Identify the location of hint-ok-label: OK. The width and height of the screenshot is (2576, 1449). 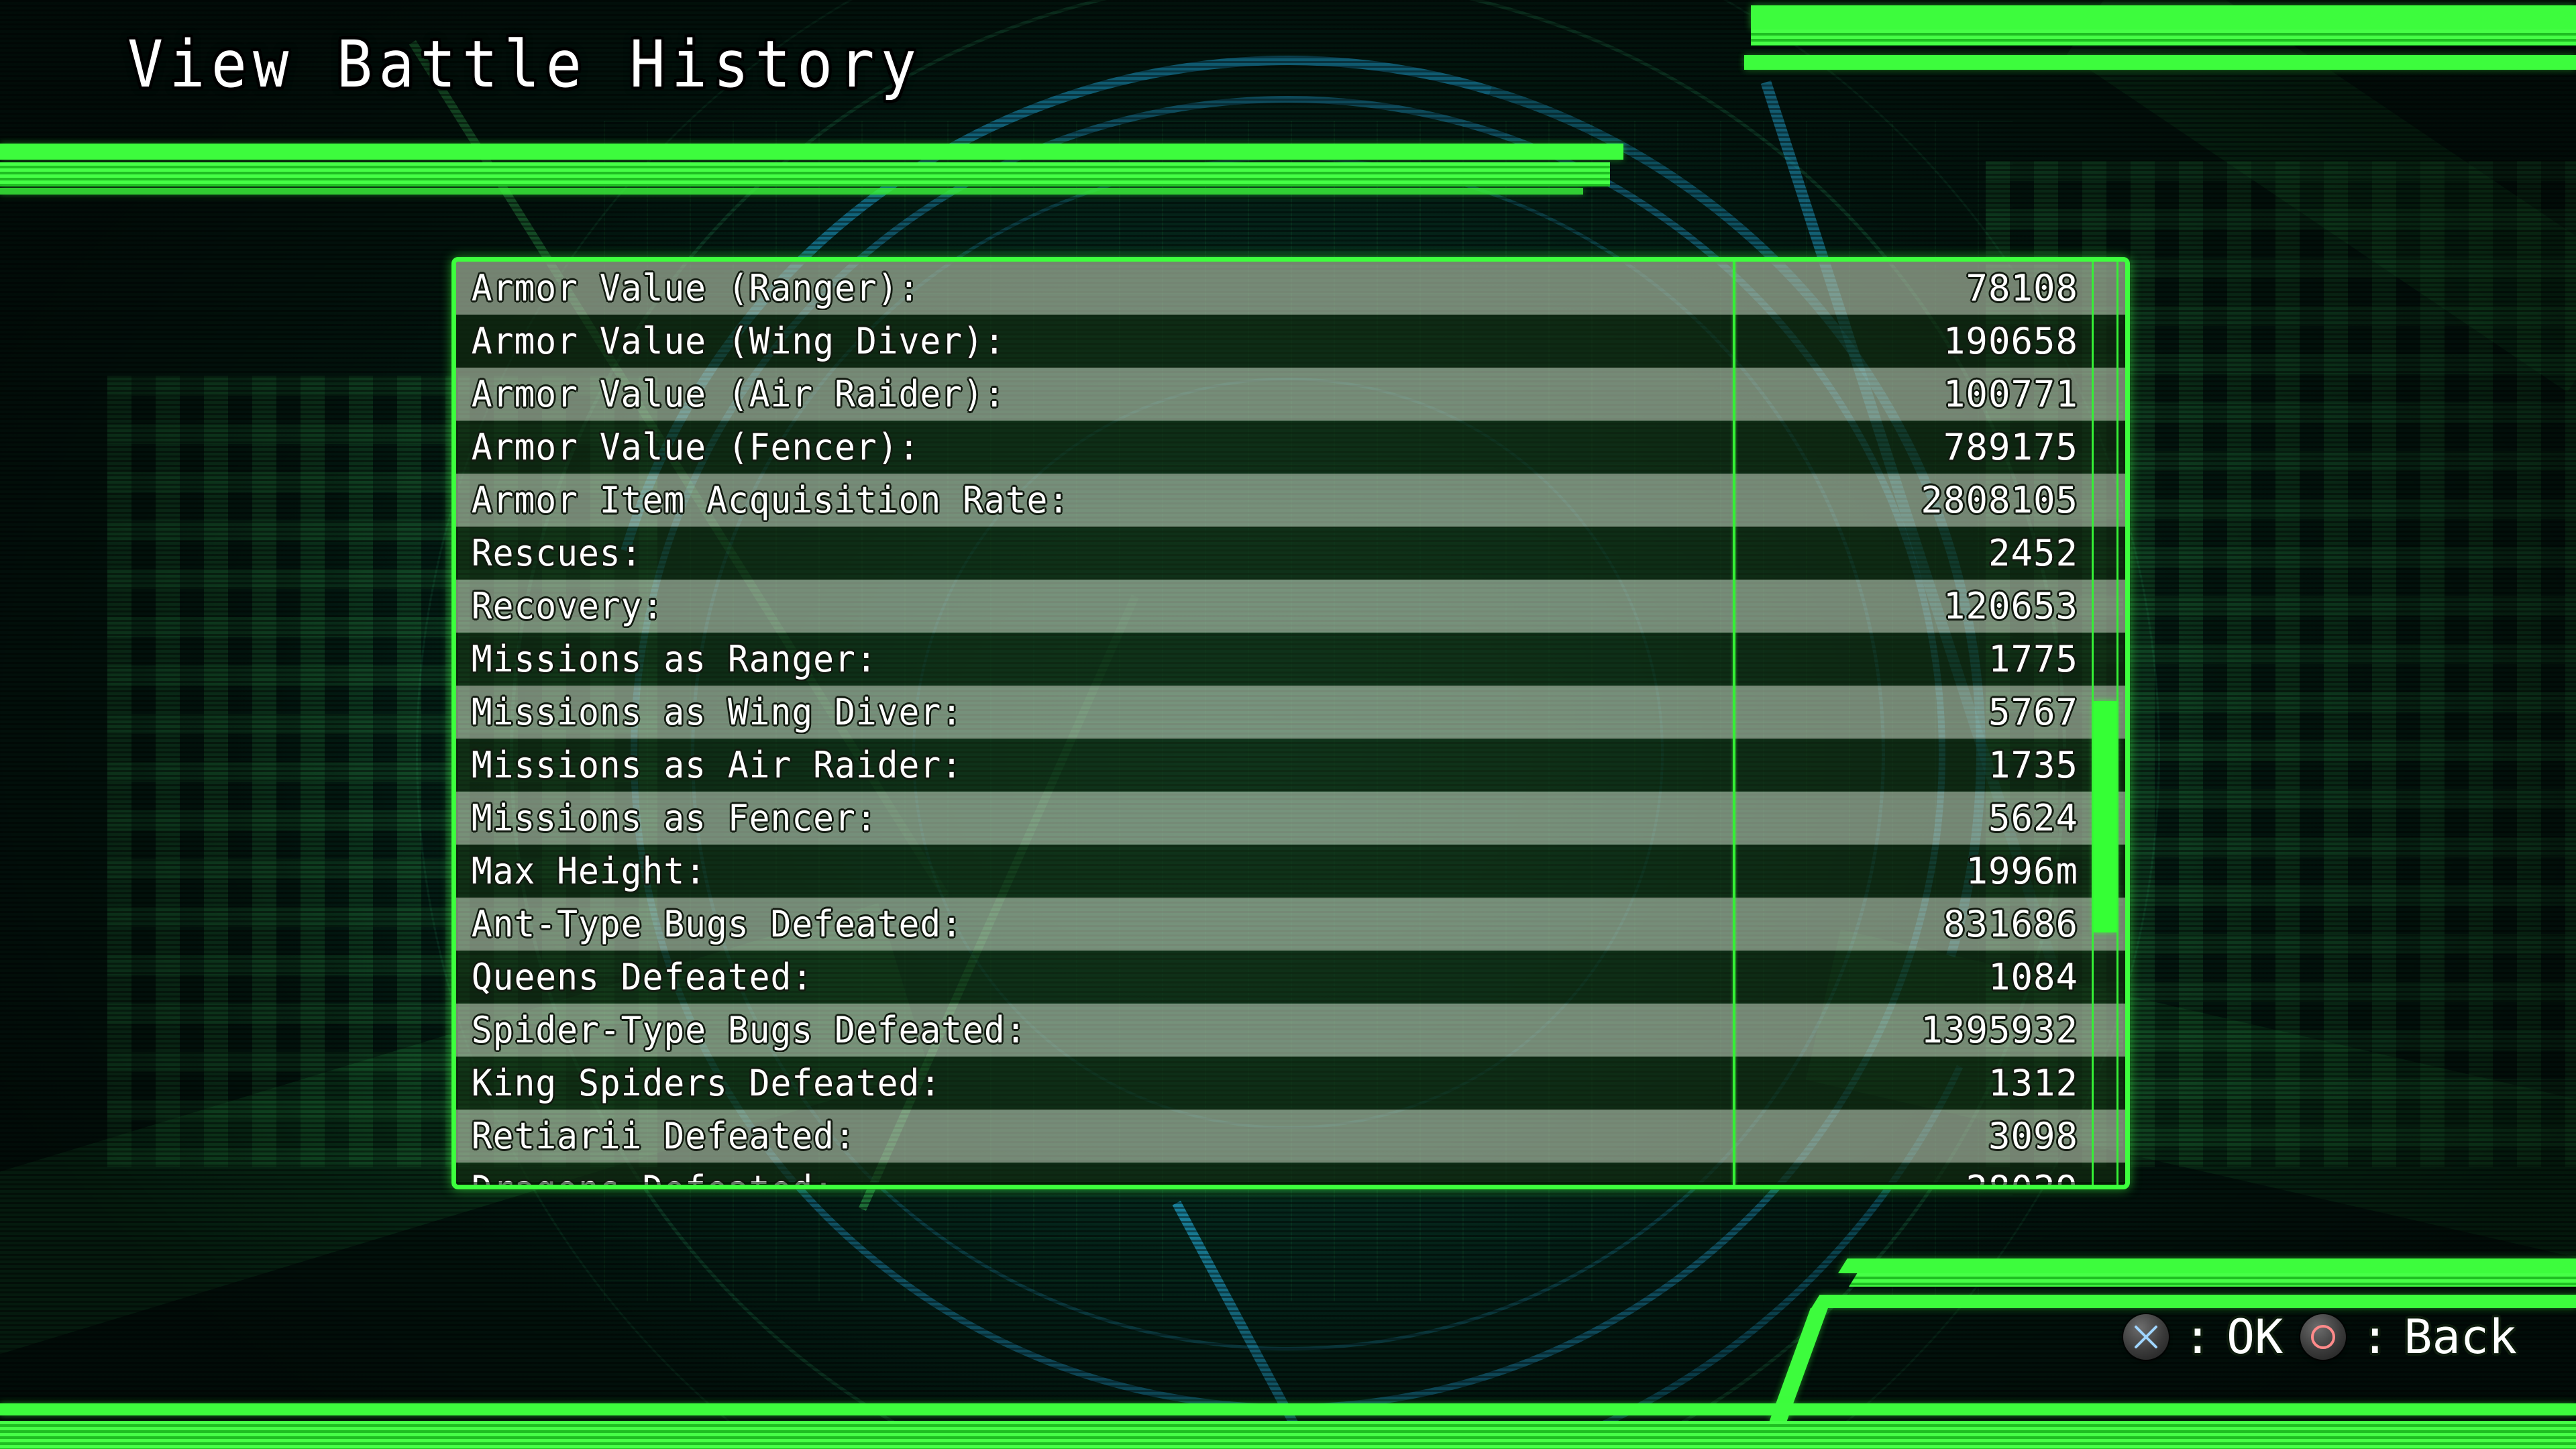
(2255, 1336).